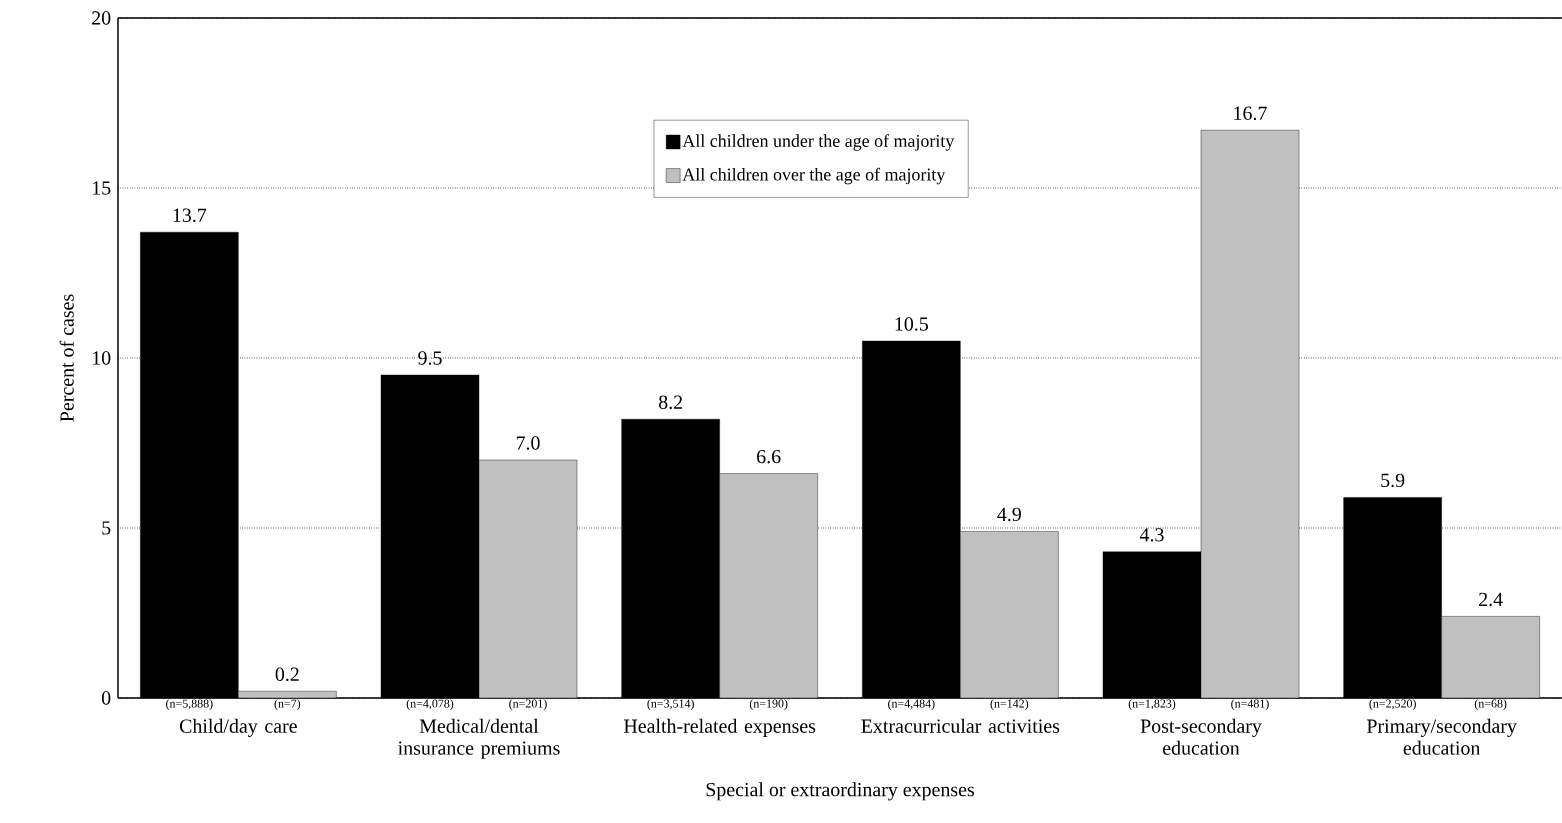 Image resolution: width=1562 pixels, height=823 pixels. What do you see at coordinates (818, 142) in the screenshot?
I see `legend-label: All children under the age of majority` at bounding box center [818, 142].